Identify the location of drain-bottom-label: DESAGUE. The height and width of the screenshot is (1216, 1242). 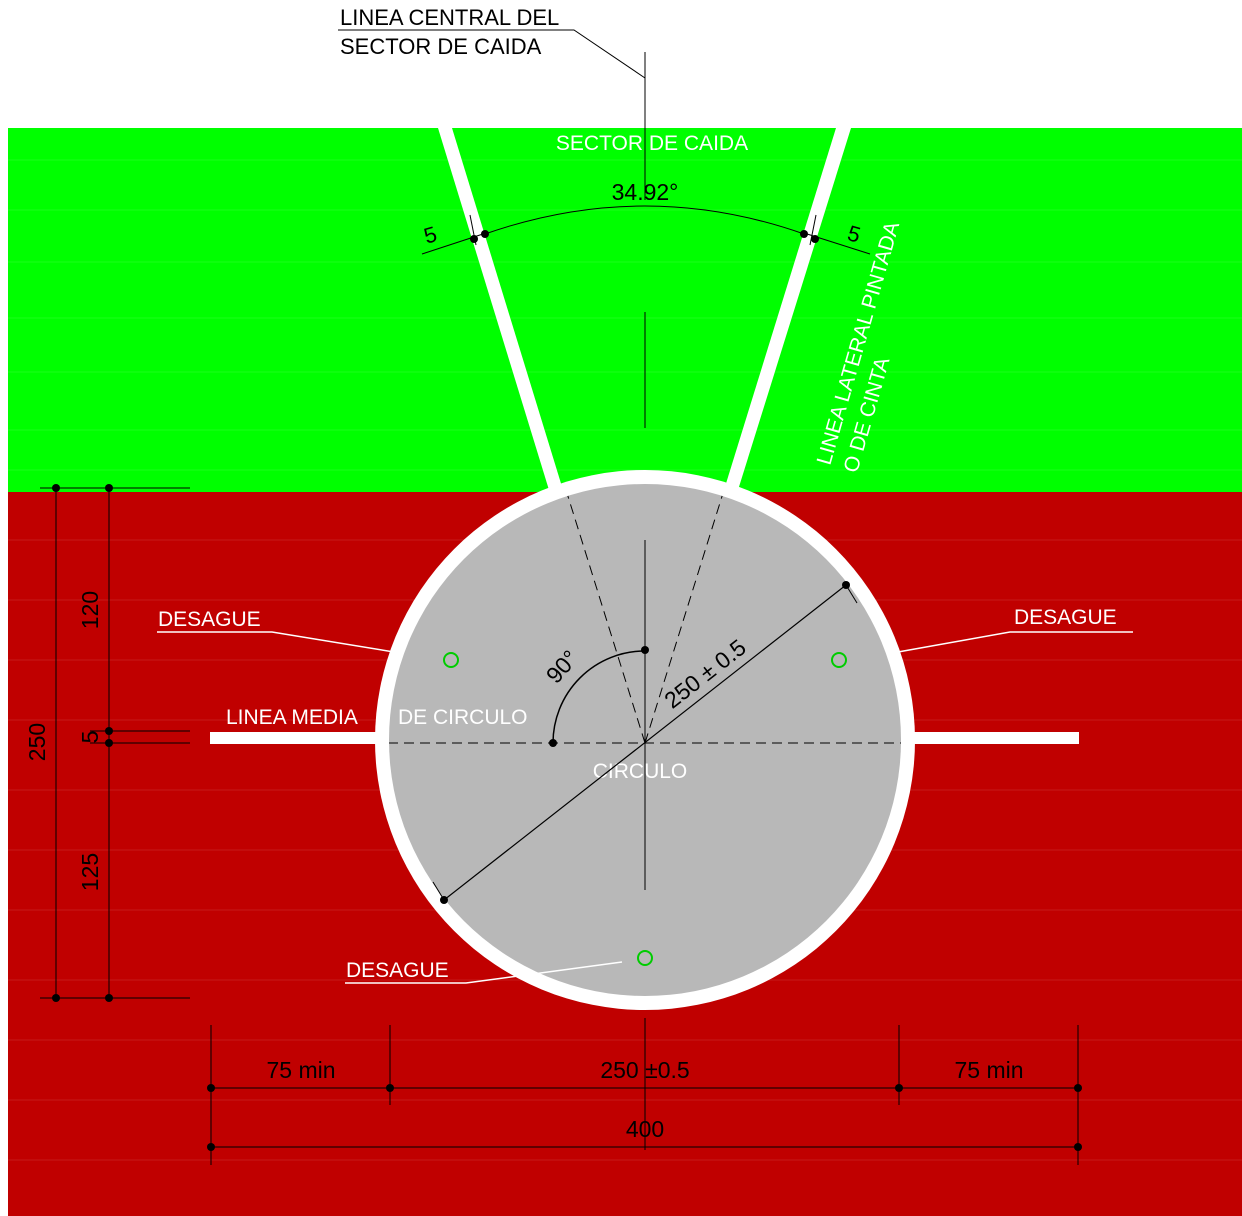
(397, 970).